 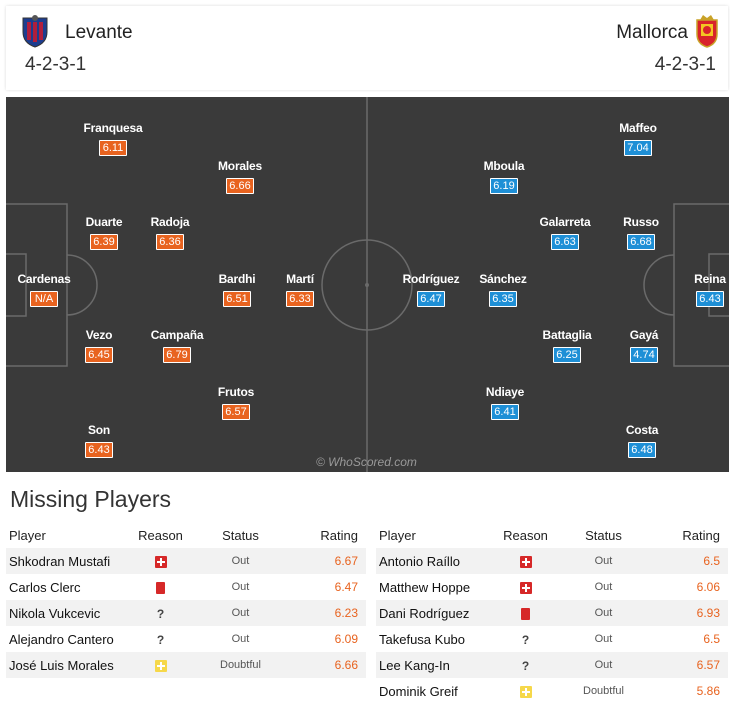 I want to click on home-player: Bardhi 6.51, so click(x=237, y=289).